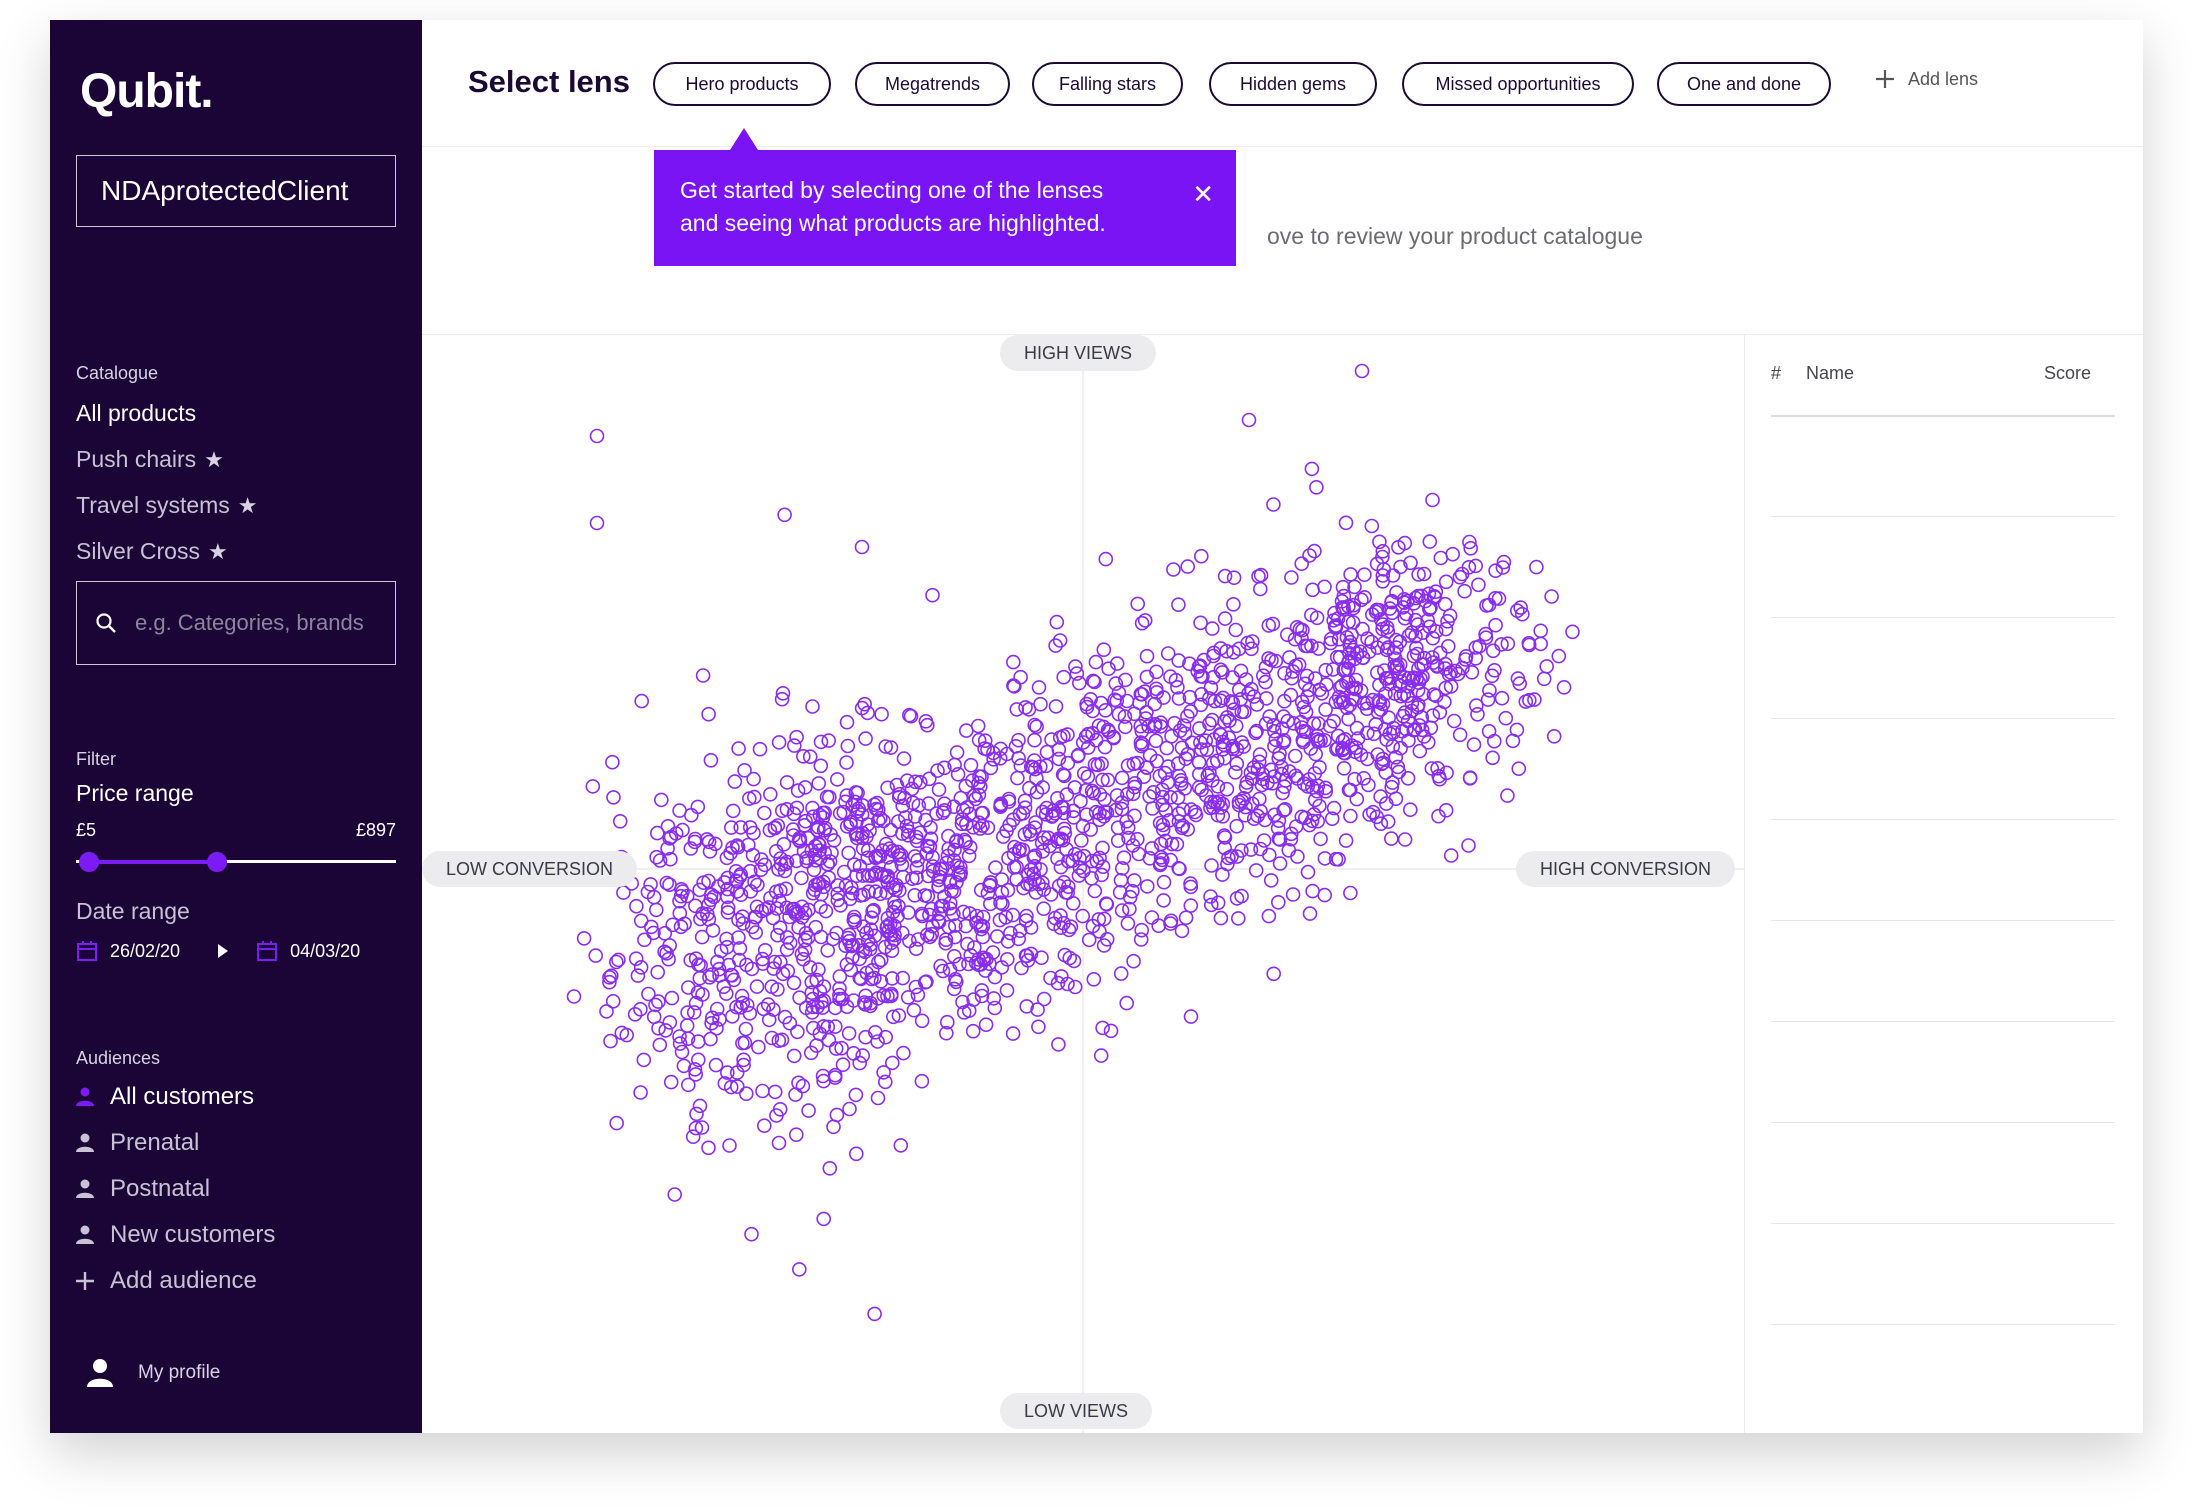 Image resolution: width=2192 pixels, height=1511 pixels. Describe the element at coordinates (1744, 84) in the screenshot. I see `lens-one-and-done: One and done` at that location.